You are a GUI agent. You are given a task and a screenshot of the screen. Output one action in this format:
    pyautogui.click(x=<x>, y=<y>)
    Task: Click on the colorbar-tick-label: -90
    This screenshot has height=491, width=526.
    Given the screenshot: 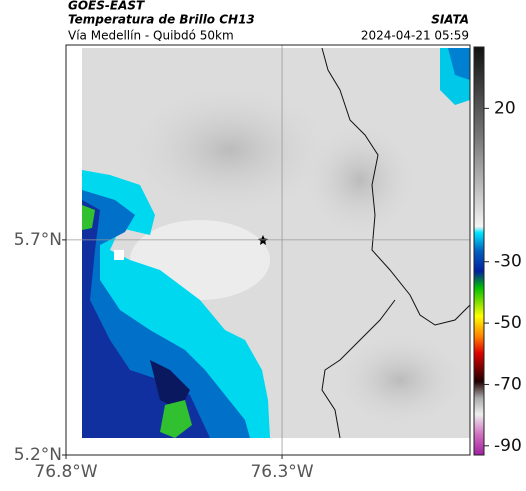 What is the action you would take?
    pyautogui.click(x=508, y=446)
    